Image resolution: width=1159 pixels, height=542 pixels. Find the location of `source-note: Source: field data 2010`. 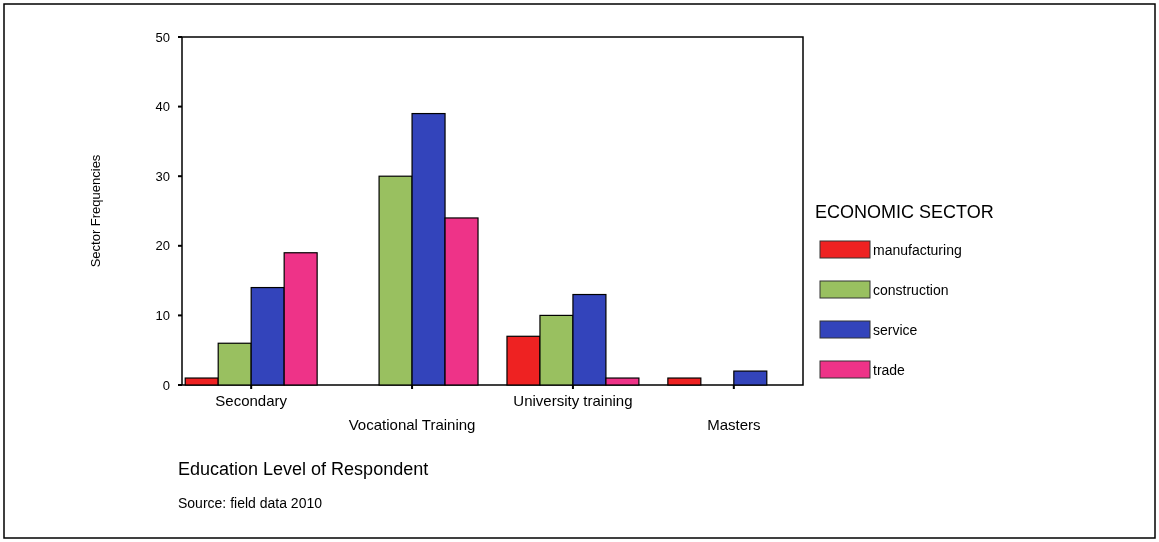

source-note: Source: field data 2010 is located at coordinates (250, 503).